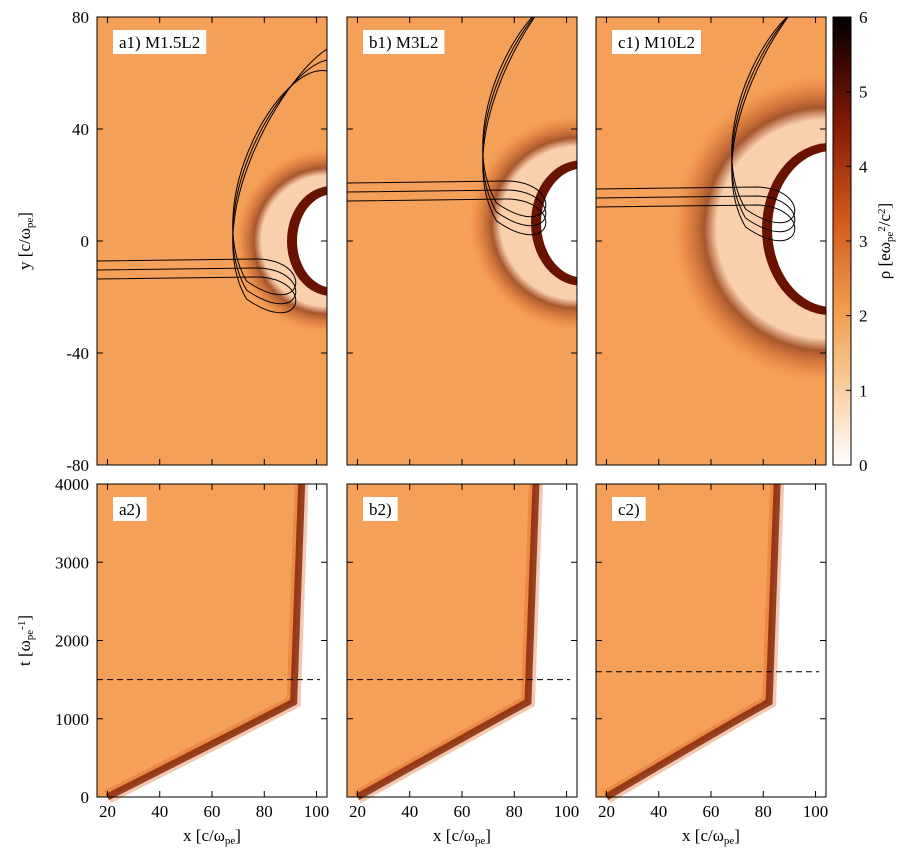  What do you see at coordinates (884, 219) in the screenshot?
I see `label-part: /c` at bounding box center [884, 219].